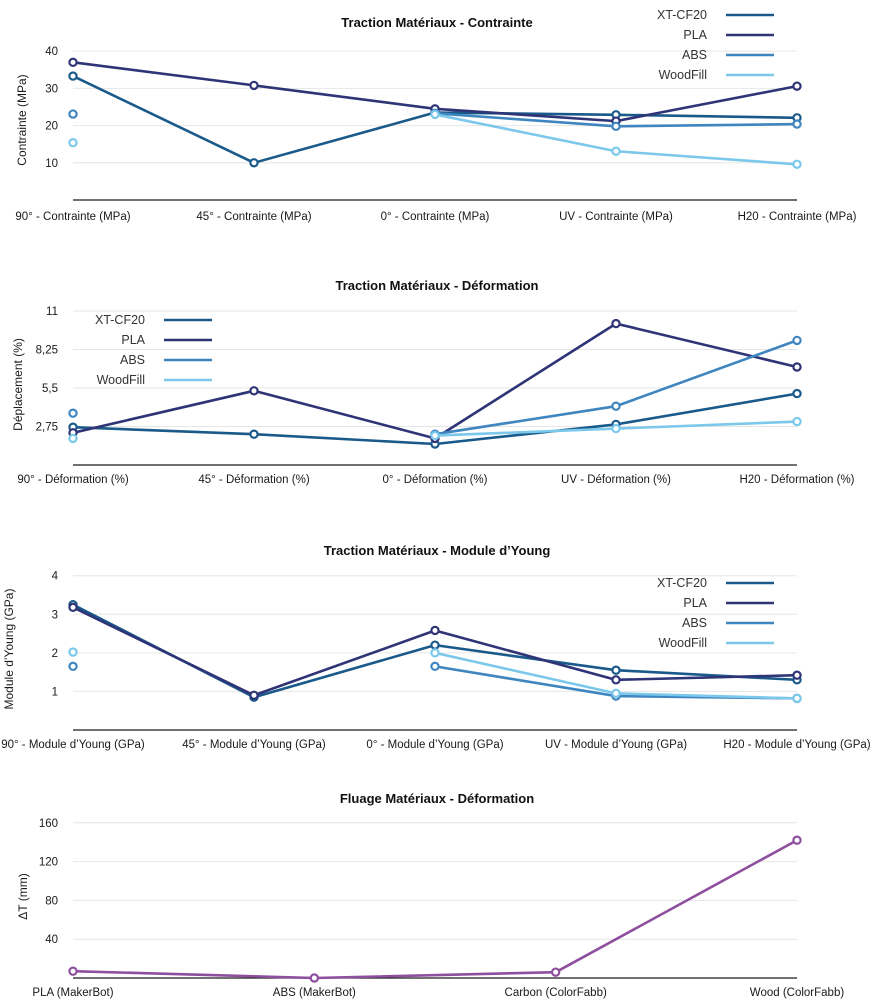 The image size is (878, 1000). Describe the element at coordinates (616, 217) in the screenshot. I see `x-tick-label: UV - Contrainte (MPa)` at that location.